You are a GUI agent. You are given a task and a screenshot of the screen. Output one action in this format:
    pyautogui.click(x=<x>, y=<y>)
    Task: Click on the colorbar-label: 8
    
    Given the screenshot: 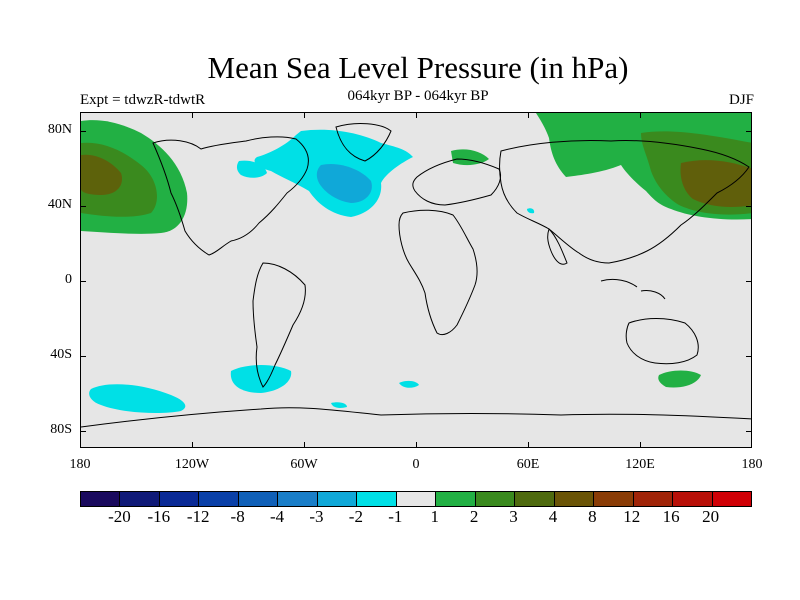 What is the action you would take?
    pyautogui.click(x=592, y=516)
    